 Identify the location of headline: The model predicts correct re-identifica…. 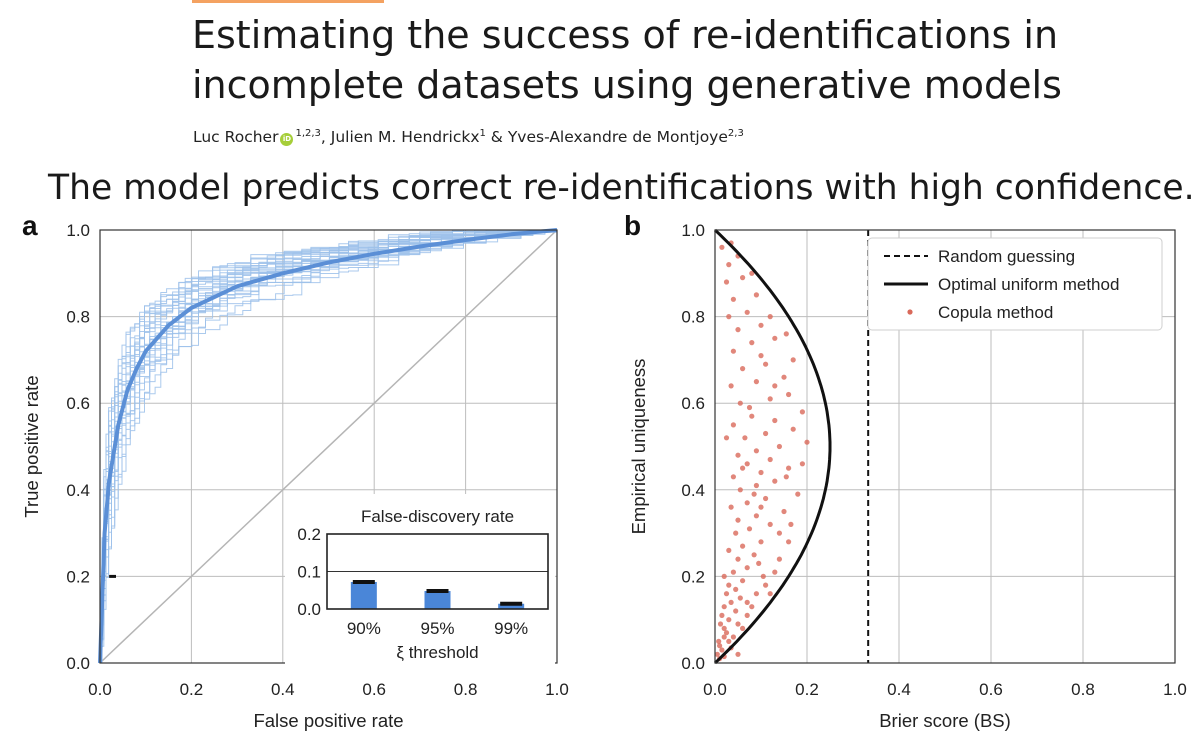
(621, 188).